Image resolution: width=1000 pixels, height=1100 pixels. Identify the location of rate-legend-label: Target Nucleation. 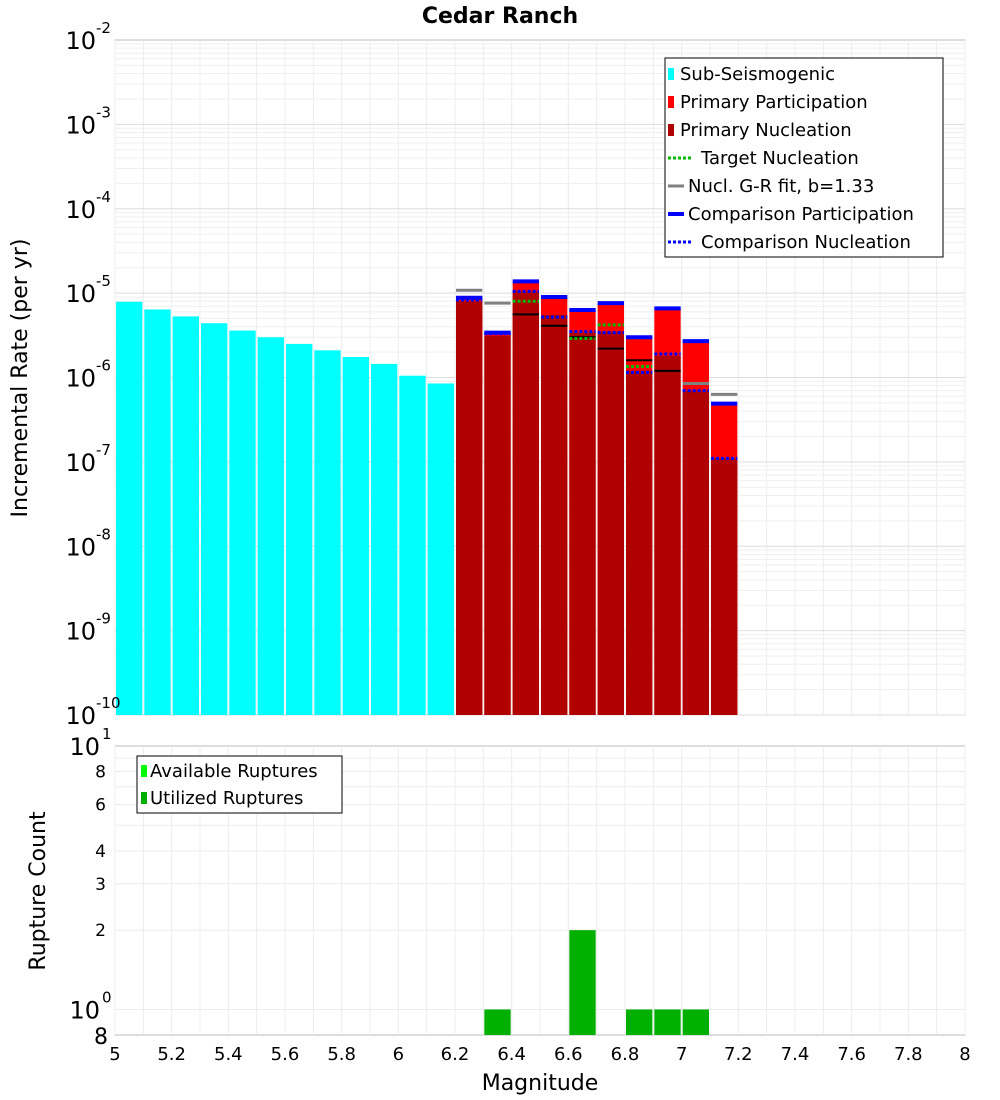
(779, 158).